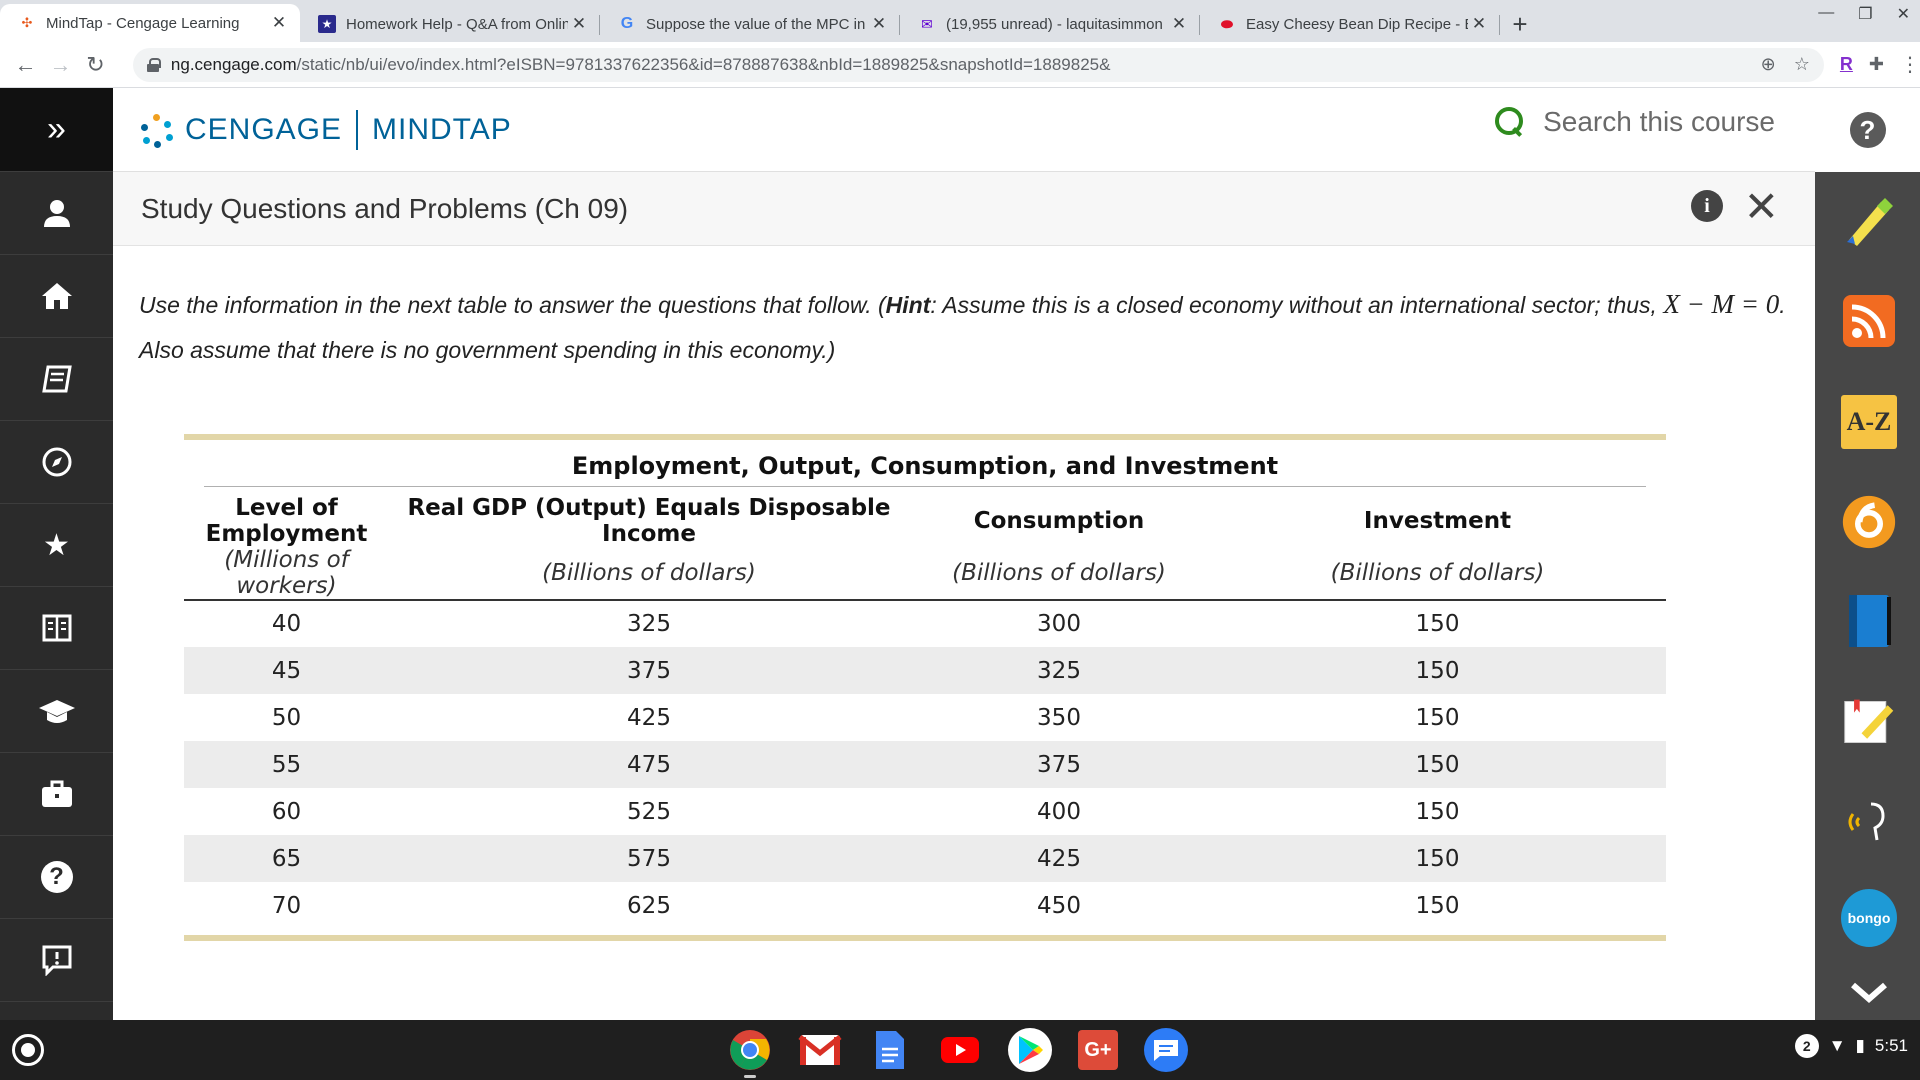 This screenshot has width=1920, height=1080. I want to click on minimize-icon: —, so click(1826, 12).